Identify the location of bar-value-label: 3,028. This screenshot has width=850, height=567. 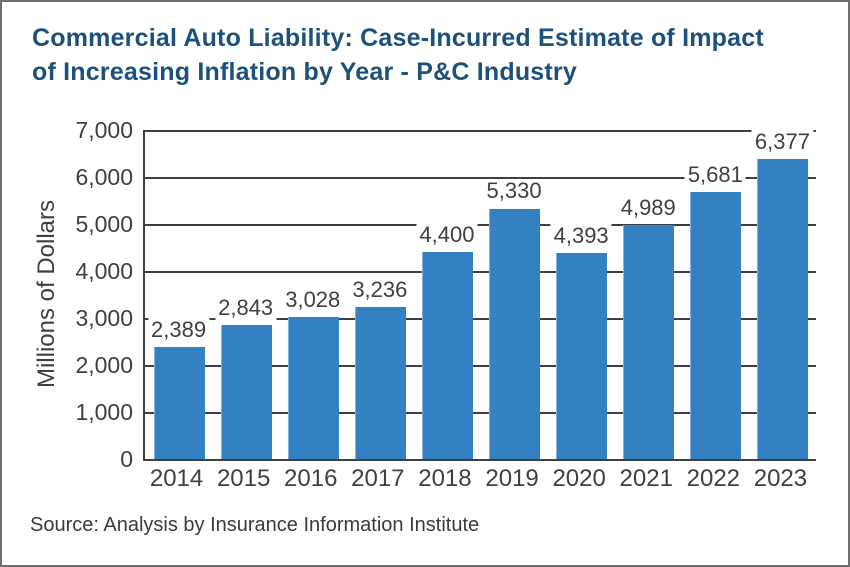
(313, 299).